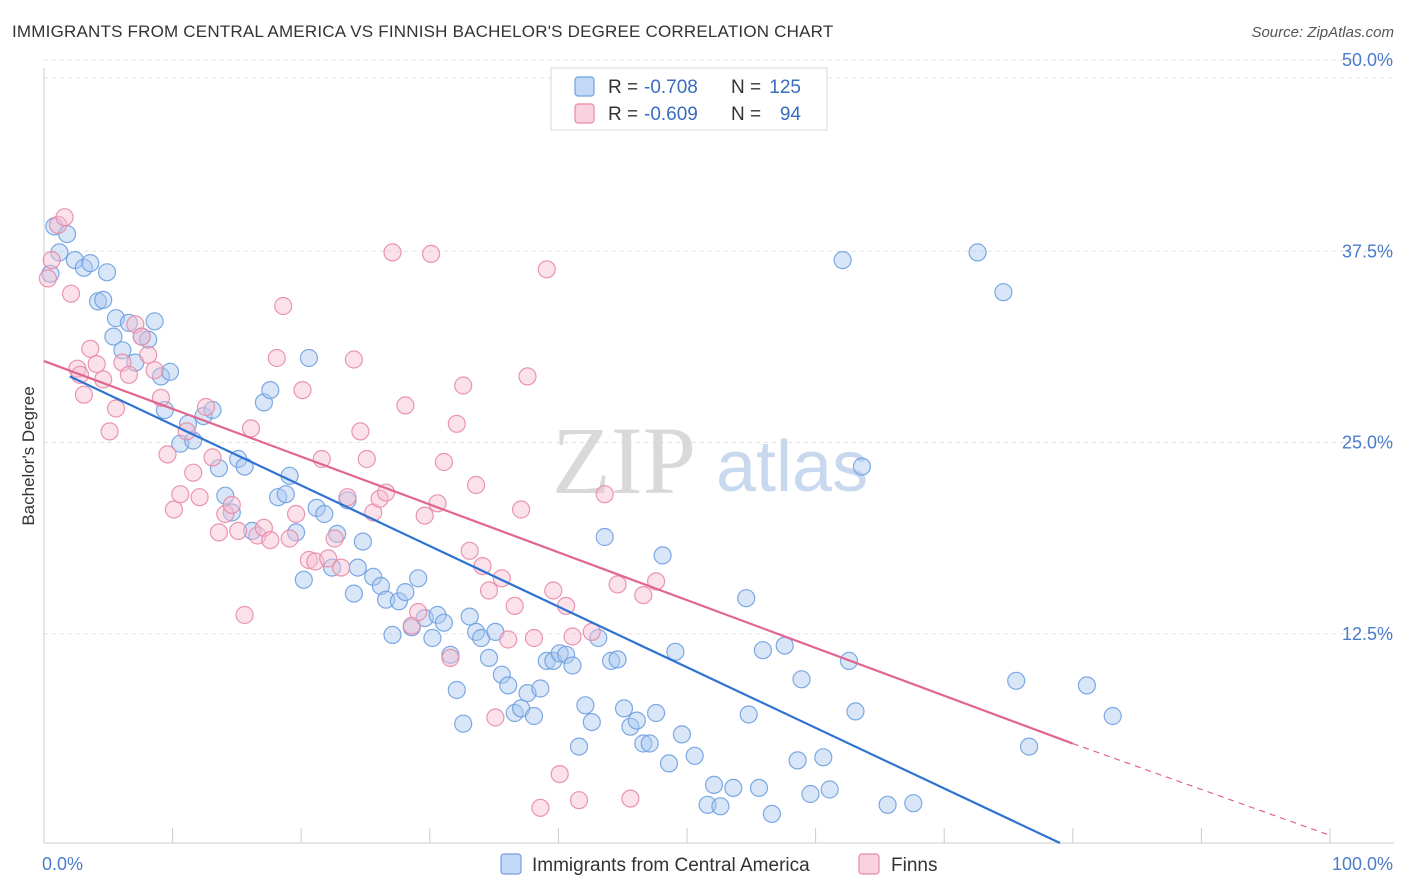  Describe the element at coordinates (624, 460) in the screenshot. I see `watermark-zip: ZIP` at that location.